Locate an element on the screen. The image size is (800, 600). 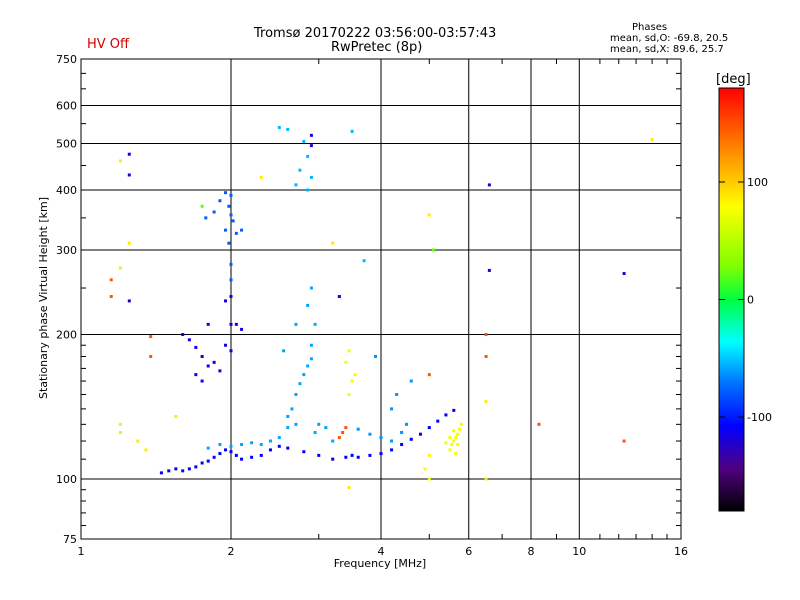
colorbar-tick-label: -100 is located at coordinates (759, 417).